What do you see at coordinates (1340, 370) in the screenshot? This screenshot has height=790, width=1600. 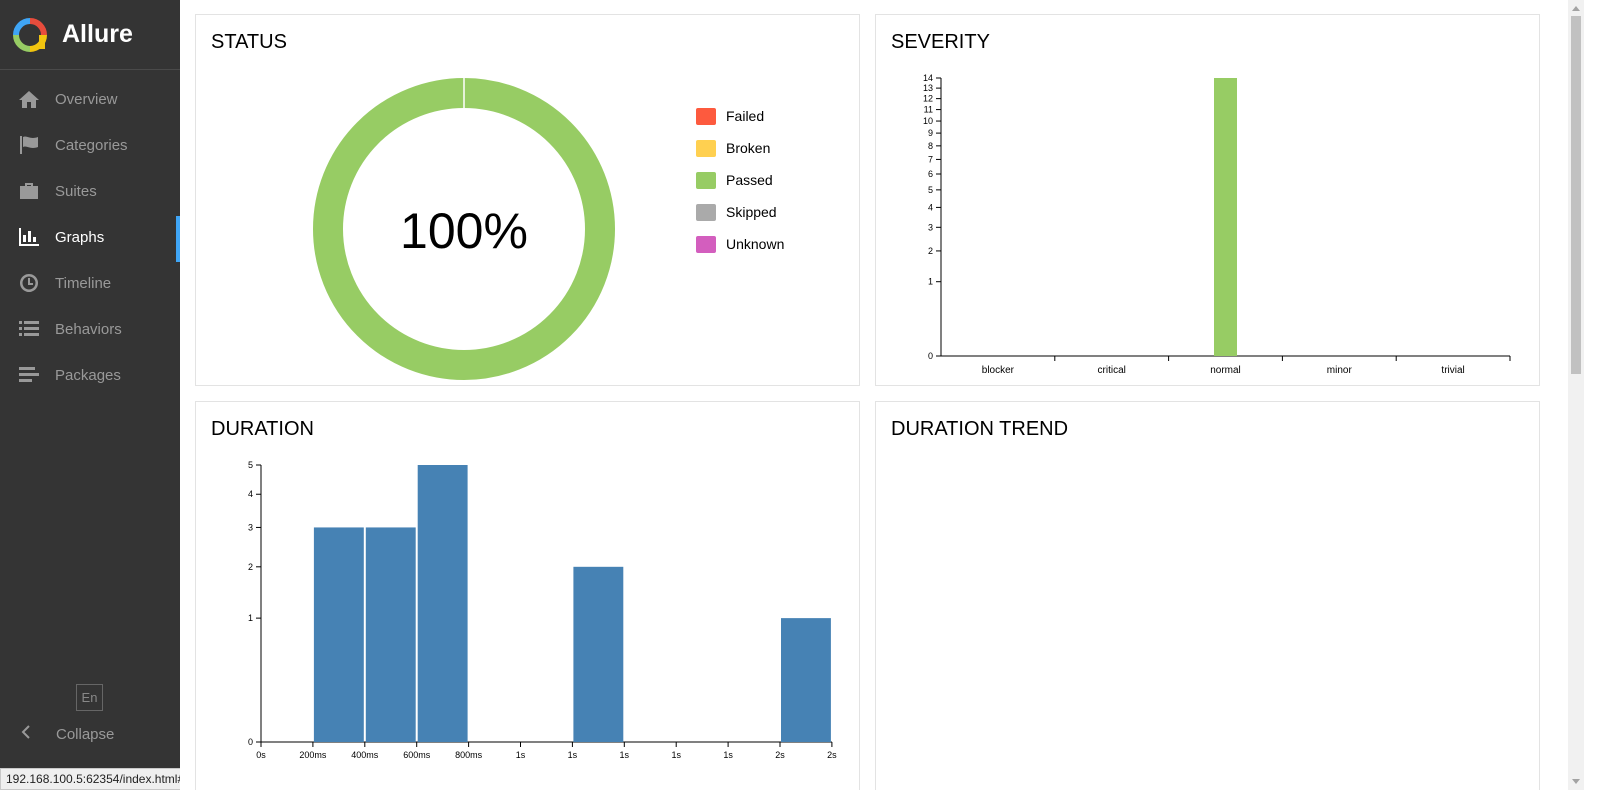 I see `x-tick-label: minor` at bounding box center [1340, 370].